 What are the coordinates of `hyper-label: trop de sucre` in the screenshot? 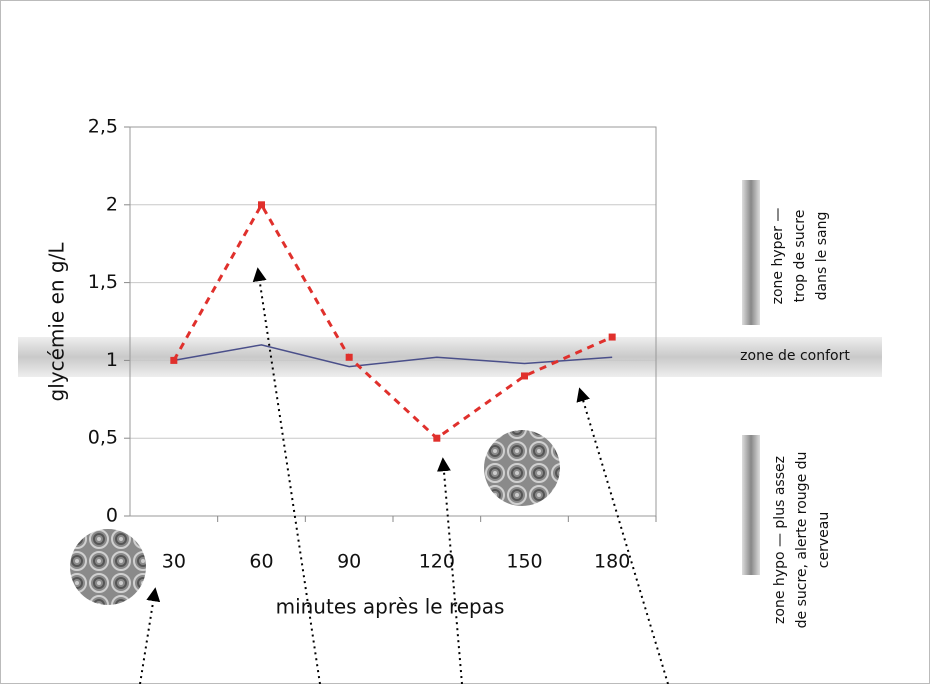 It's located at (800, 256).